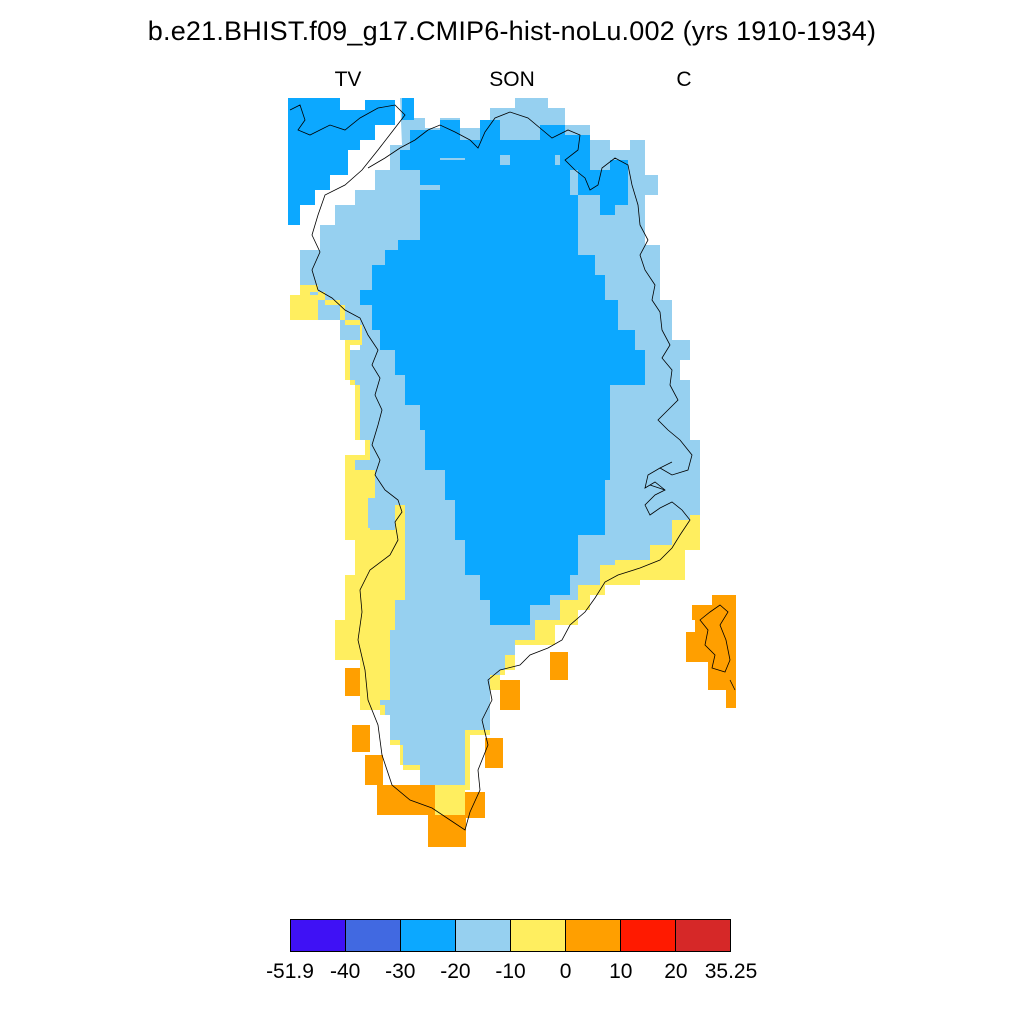 The width and height of the screenshot is (1024, 1024). What do you see at coordinates (565, 971) in the screenshot?
I see `colorbar-tick-label: 0` at bounding box center [565, 971].